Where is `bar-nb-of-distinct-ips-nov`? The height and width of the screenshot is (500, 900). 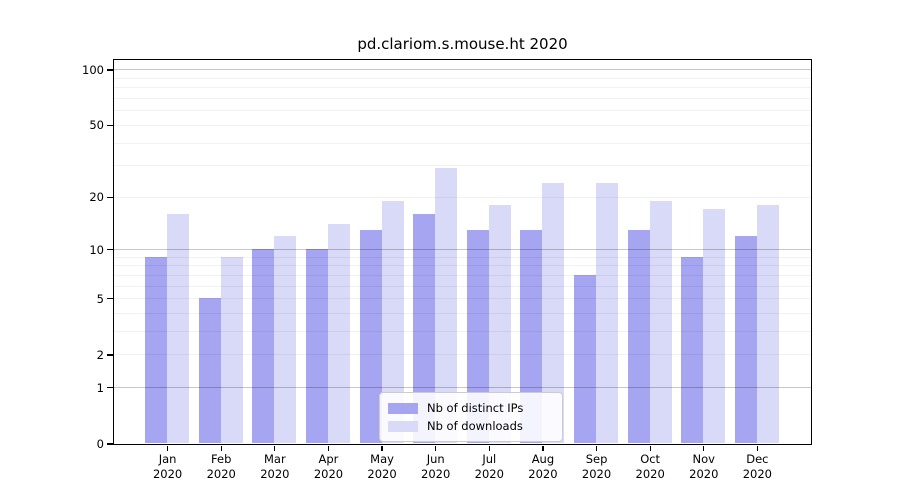 bar-nb-of-distinct-ips-nov is located at coordinates (692, 350).